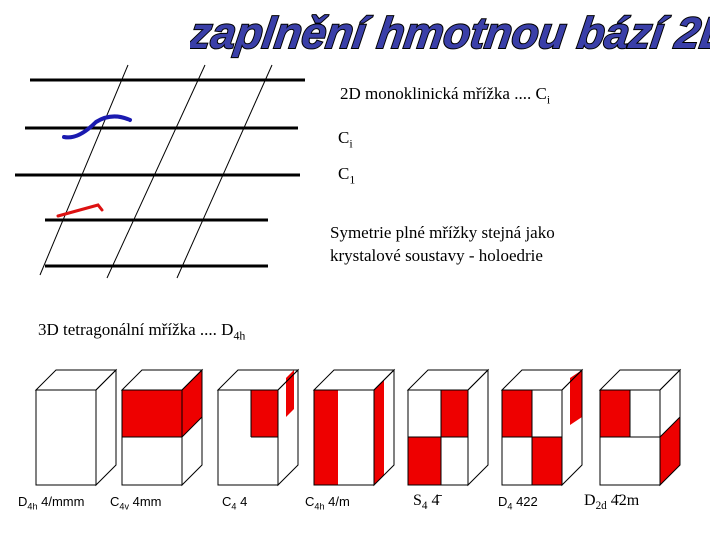  Describe the element at coordinates (326, 437) in the screenshot. I see `red-front-strip` at that location.